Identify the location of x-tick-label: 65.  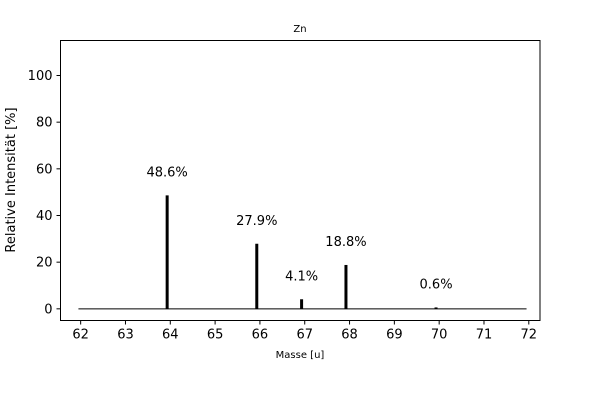
(215, 335).